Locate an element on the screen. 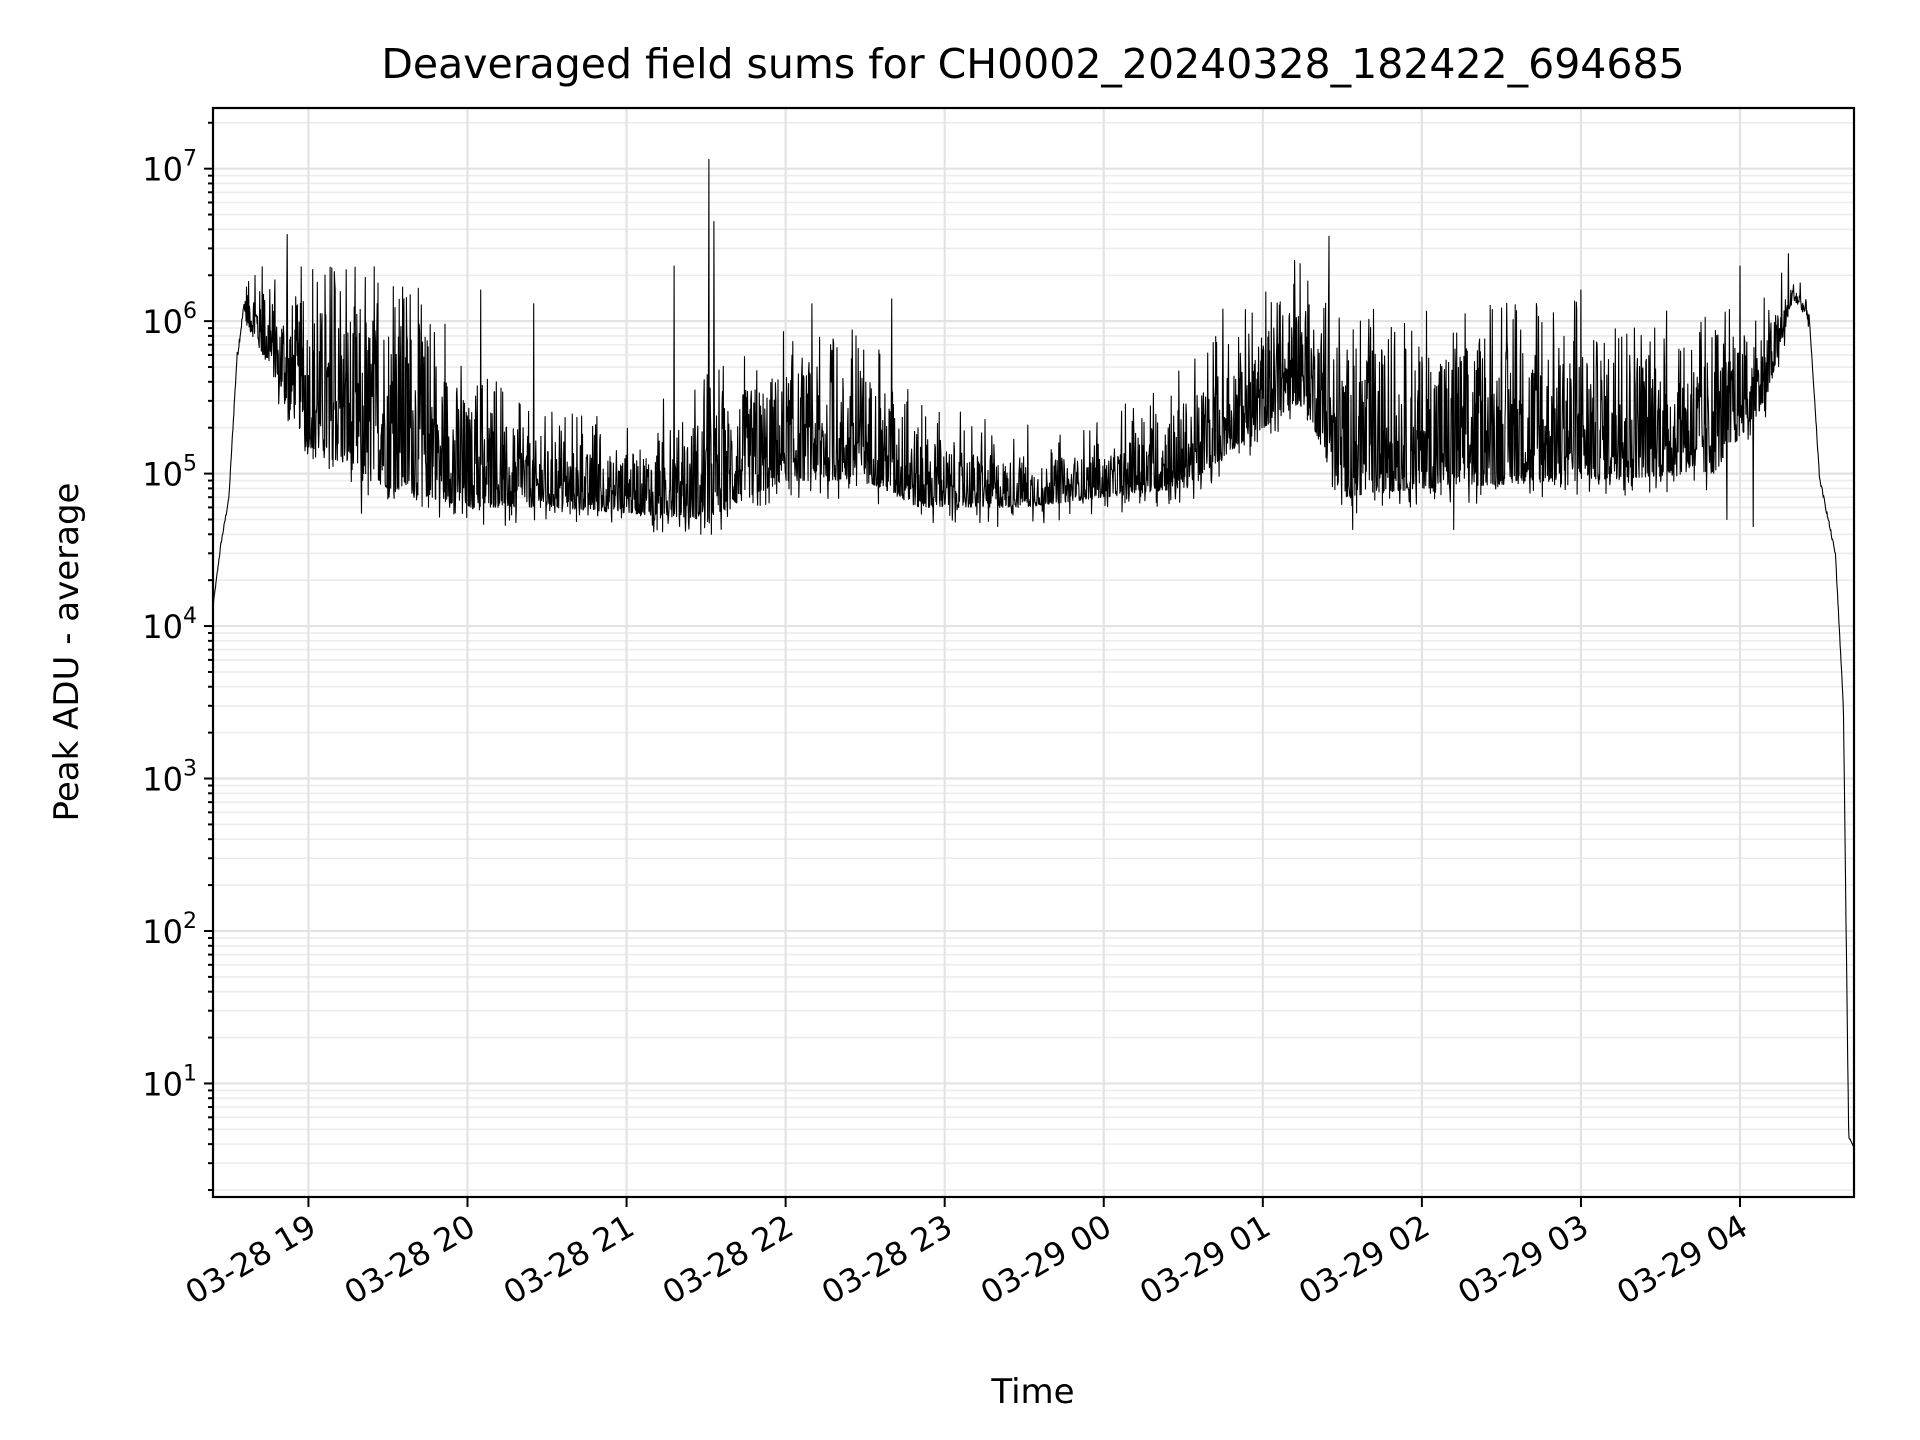  y-tick-label: 10⁵ is located at coordinates (169, 473).